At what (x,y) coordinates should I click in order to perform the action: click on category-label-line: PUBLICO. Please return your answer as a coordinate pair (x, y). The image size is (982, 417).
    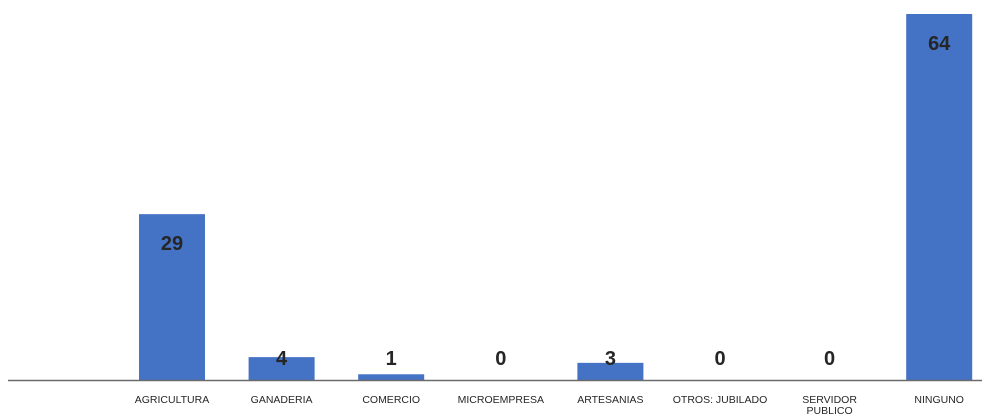
    Looking at the image, I should click on (830, 411).